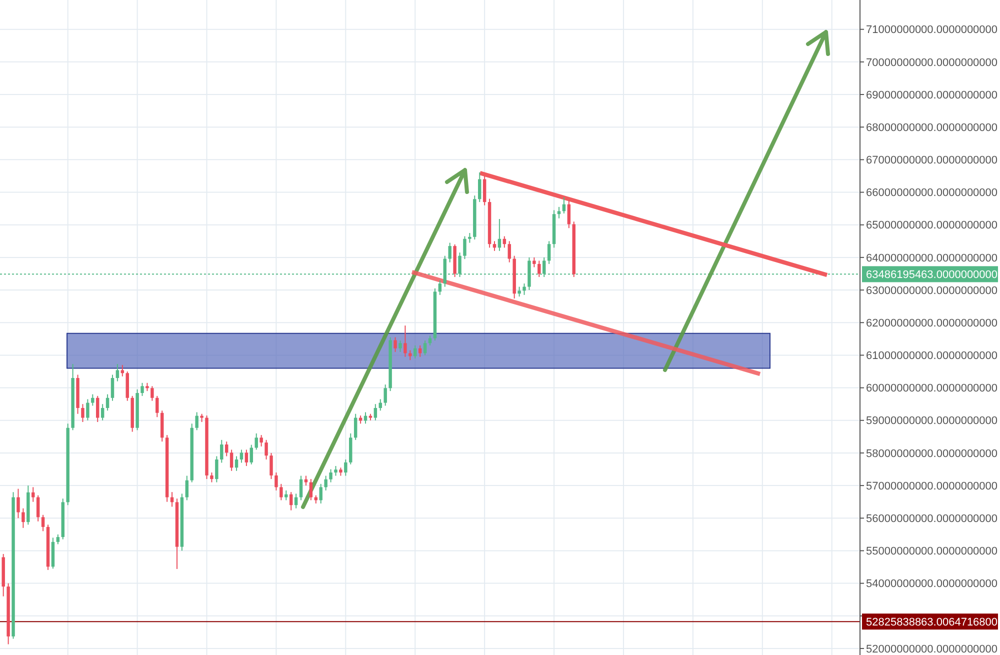 This screenshot has width=1000, height=655. Describe the element at coordinates (932, 454) in the screenshot. I see `y-tick-label: 58000000000.0000000000` at that location.